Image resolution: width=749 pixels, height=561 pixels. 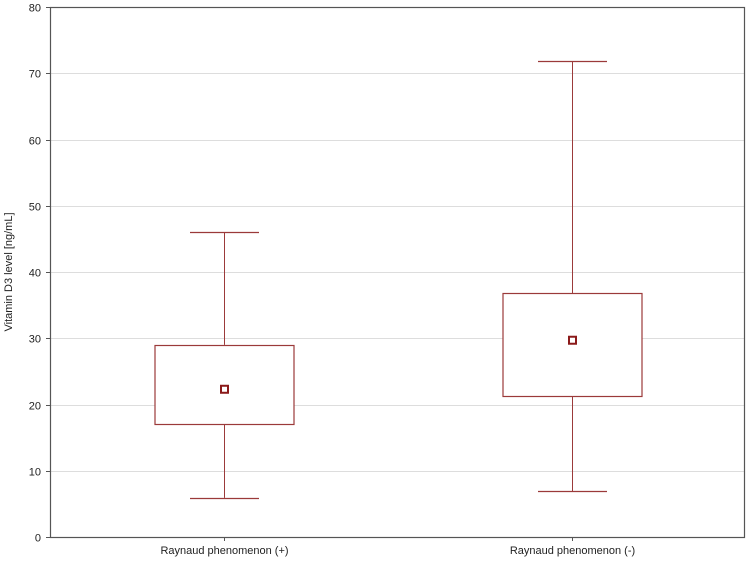 What do you see at coordinates (35, 142) in the screenshot?
I see `y-tick-label: 60` at bounding box center [35, 142].